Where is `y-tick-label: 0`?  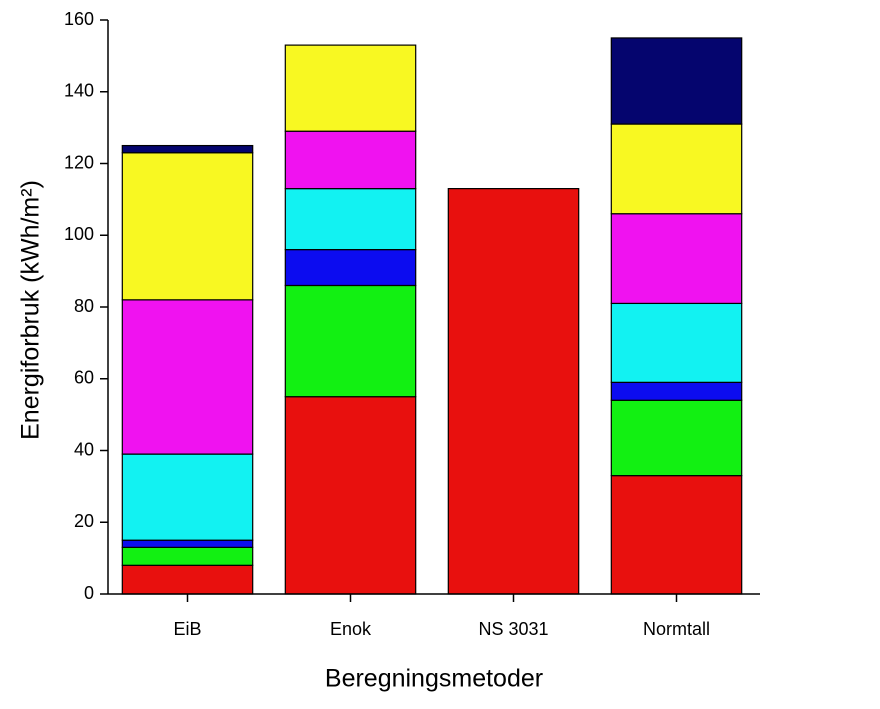 y-tick-label: 0 is located at coordinates (89, 593).